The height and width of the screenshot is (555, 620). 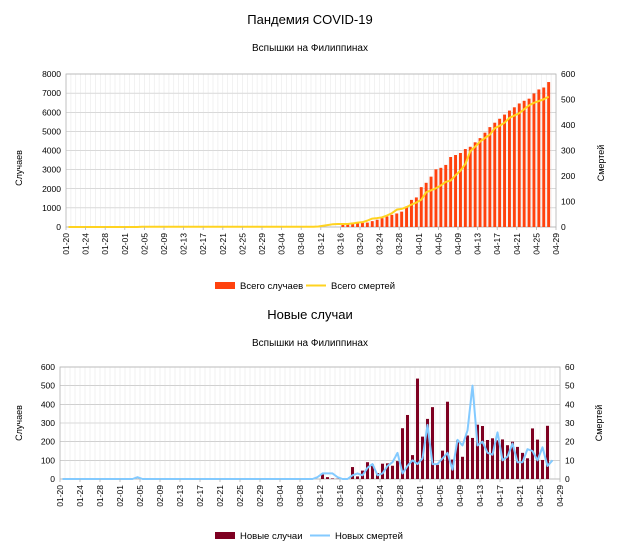 What do you see at coordinates (568, 151) in the screenshot?
I see `y2-tick-label: 300` at bounding box center [568, 151].